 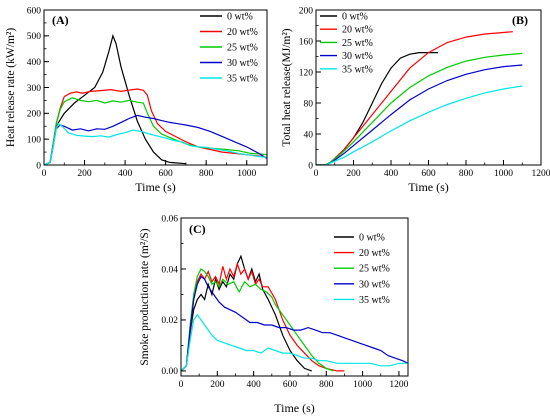 I want to click on panel-label: (A), so click(x=60, y=20).